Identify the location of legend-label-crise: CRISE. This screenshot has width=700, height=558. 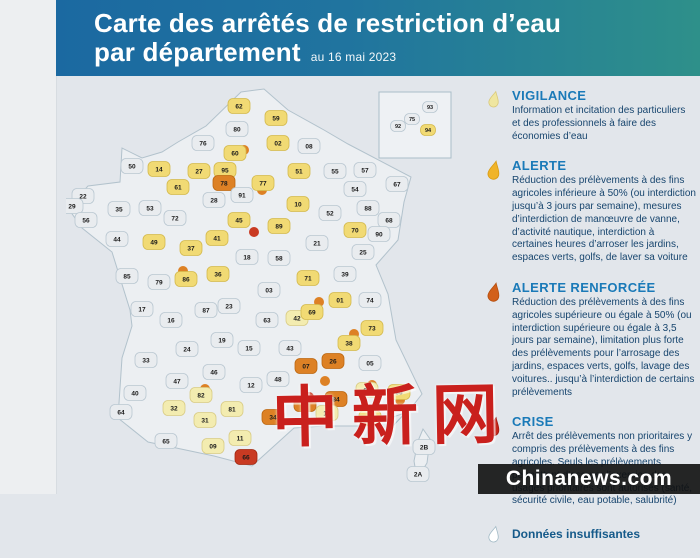
(533, 422).